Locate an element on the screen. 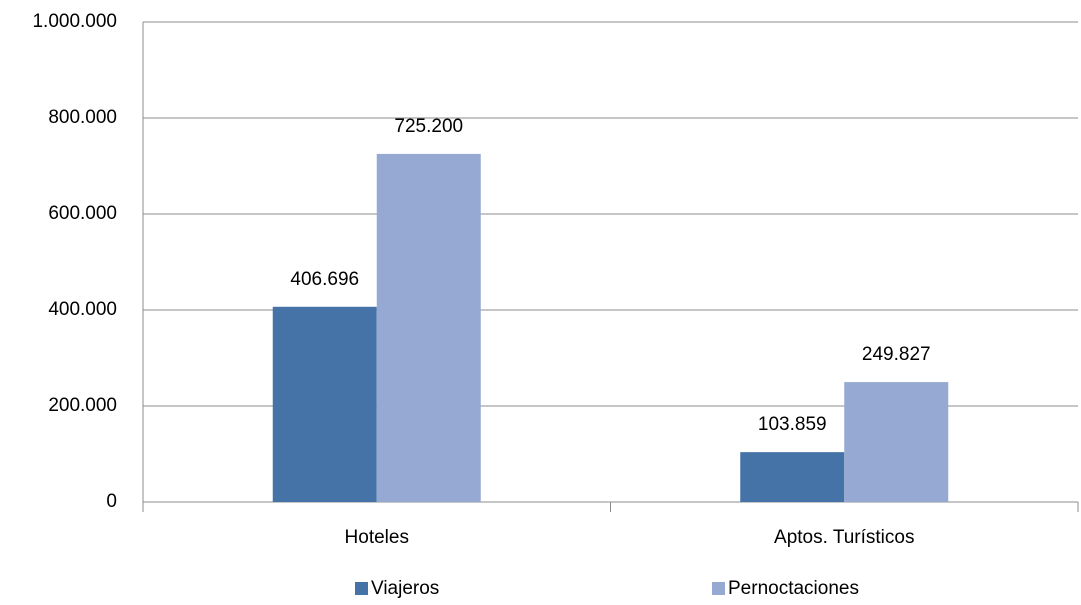 Image resolution: width=1081 pixels, height=605 pixels. data-label: 406.696 is located at coordinates (324, 279).